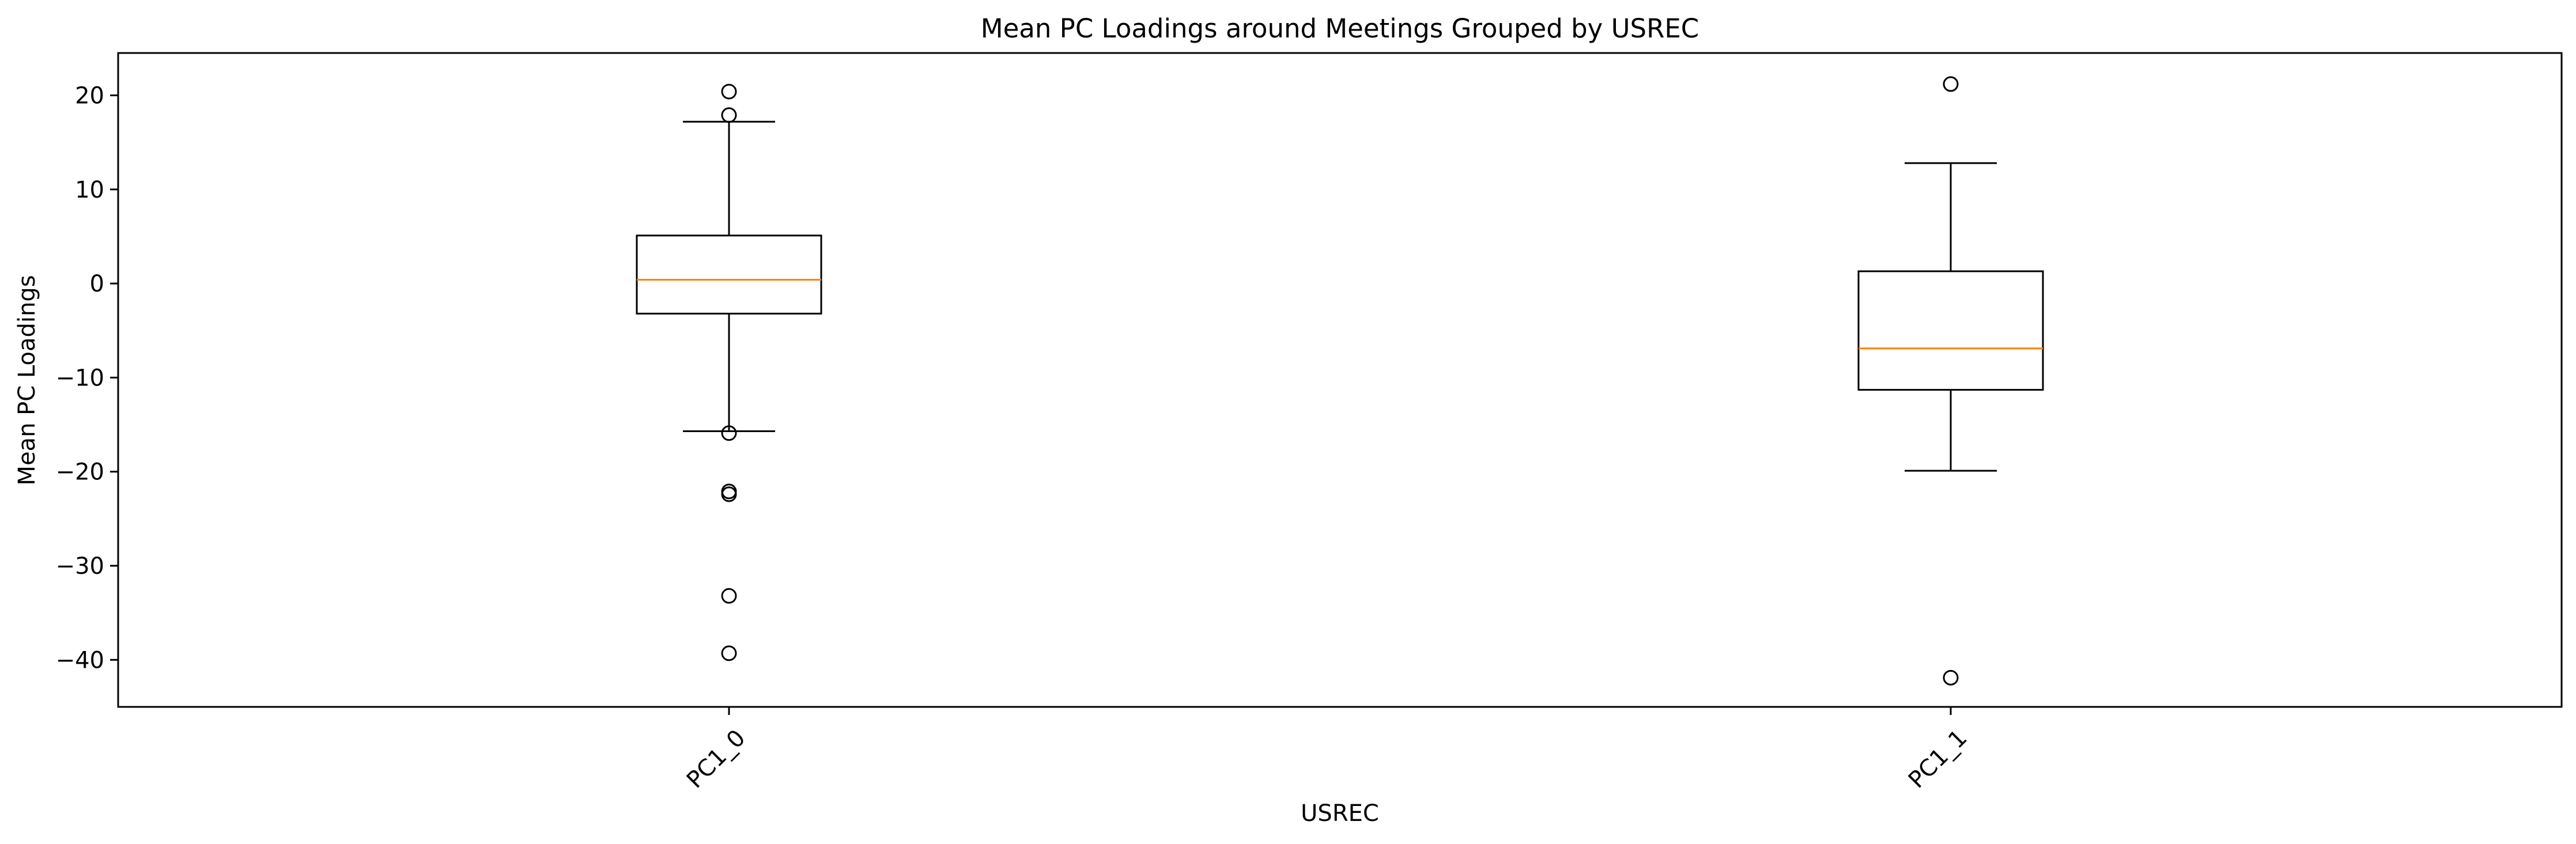  I want to click on y-tick-label: −40, so click(80, 660).